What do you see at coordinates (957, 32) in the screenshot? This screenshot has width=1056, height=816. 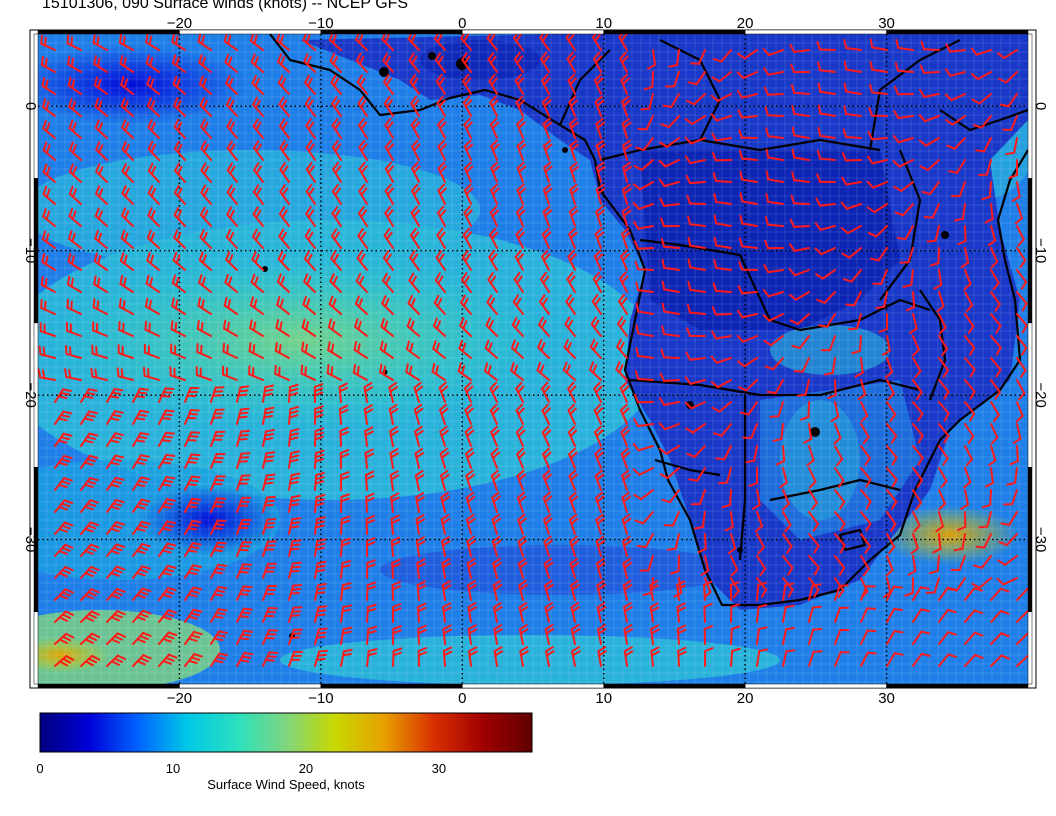 I see `frame-bar` at bounding box center [957, 32].